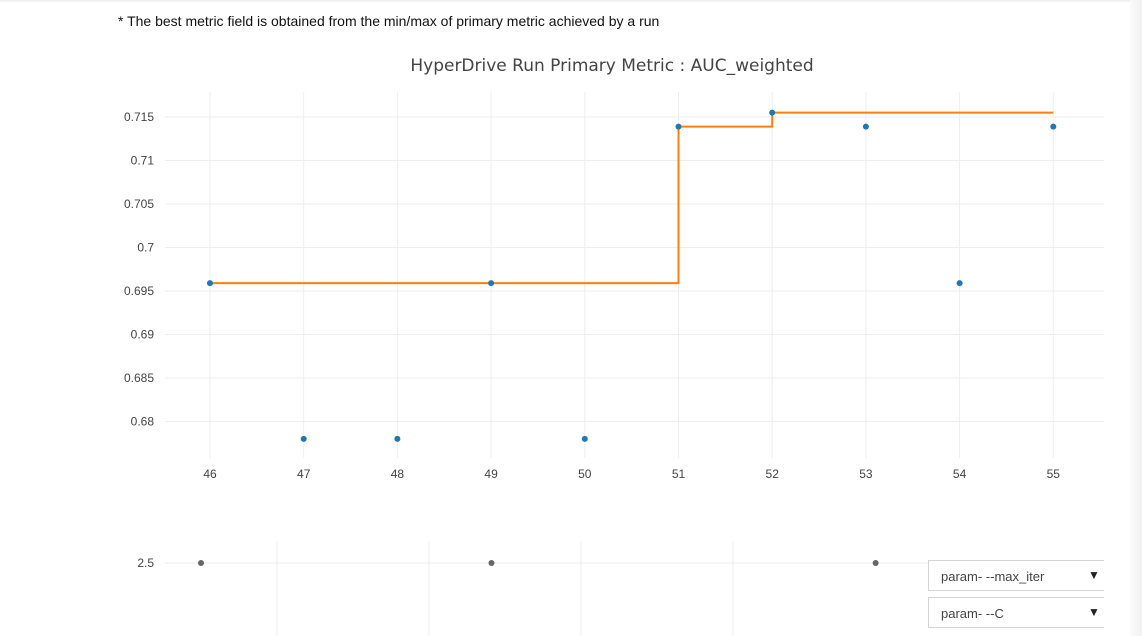 The image size is (1142, 636). What do you see at coordinates (139, 117) in the screenshot?
I see `y-tick-label: 0.715` at bounding box center [139, 117].